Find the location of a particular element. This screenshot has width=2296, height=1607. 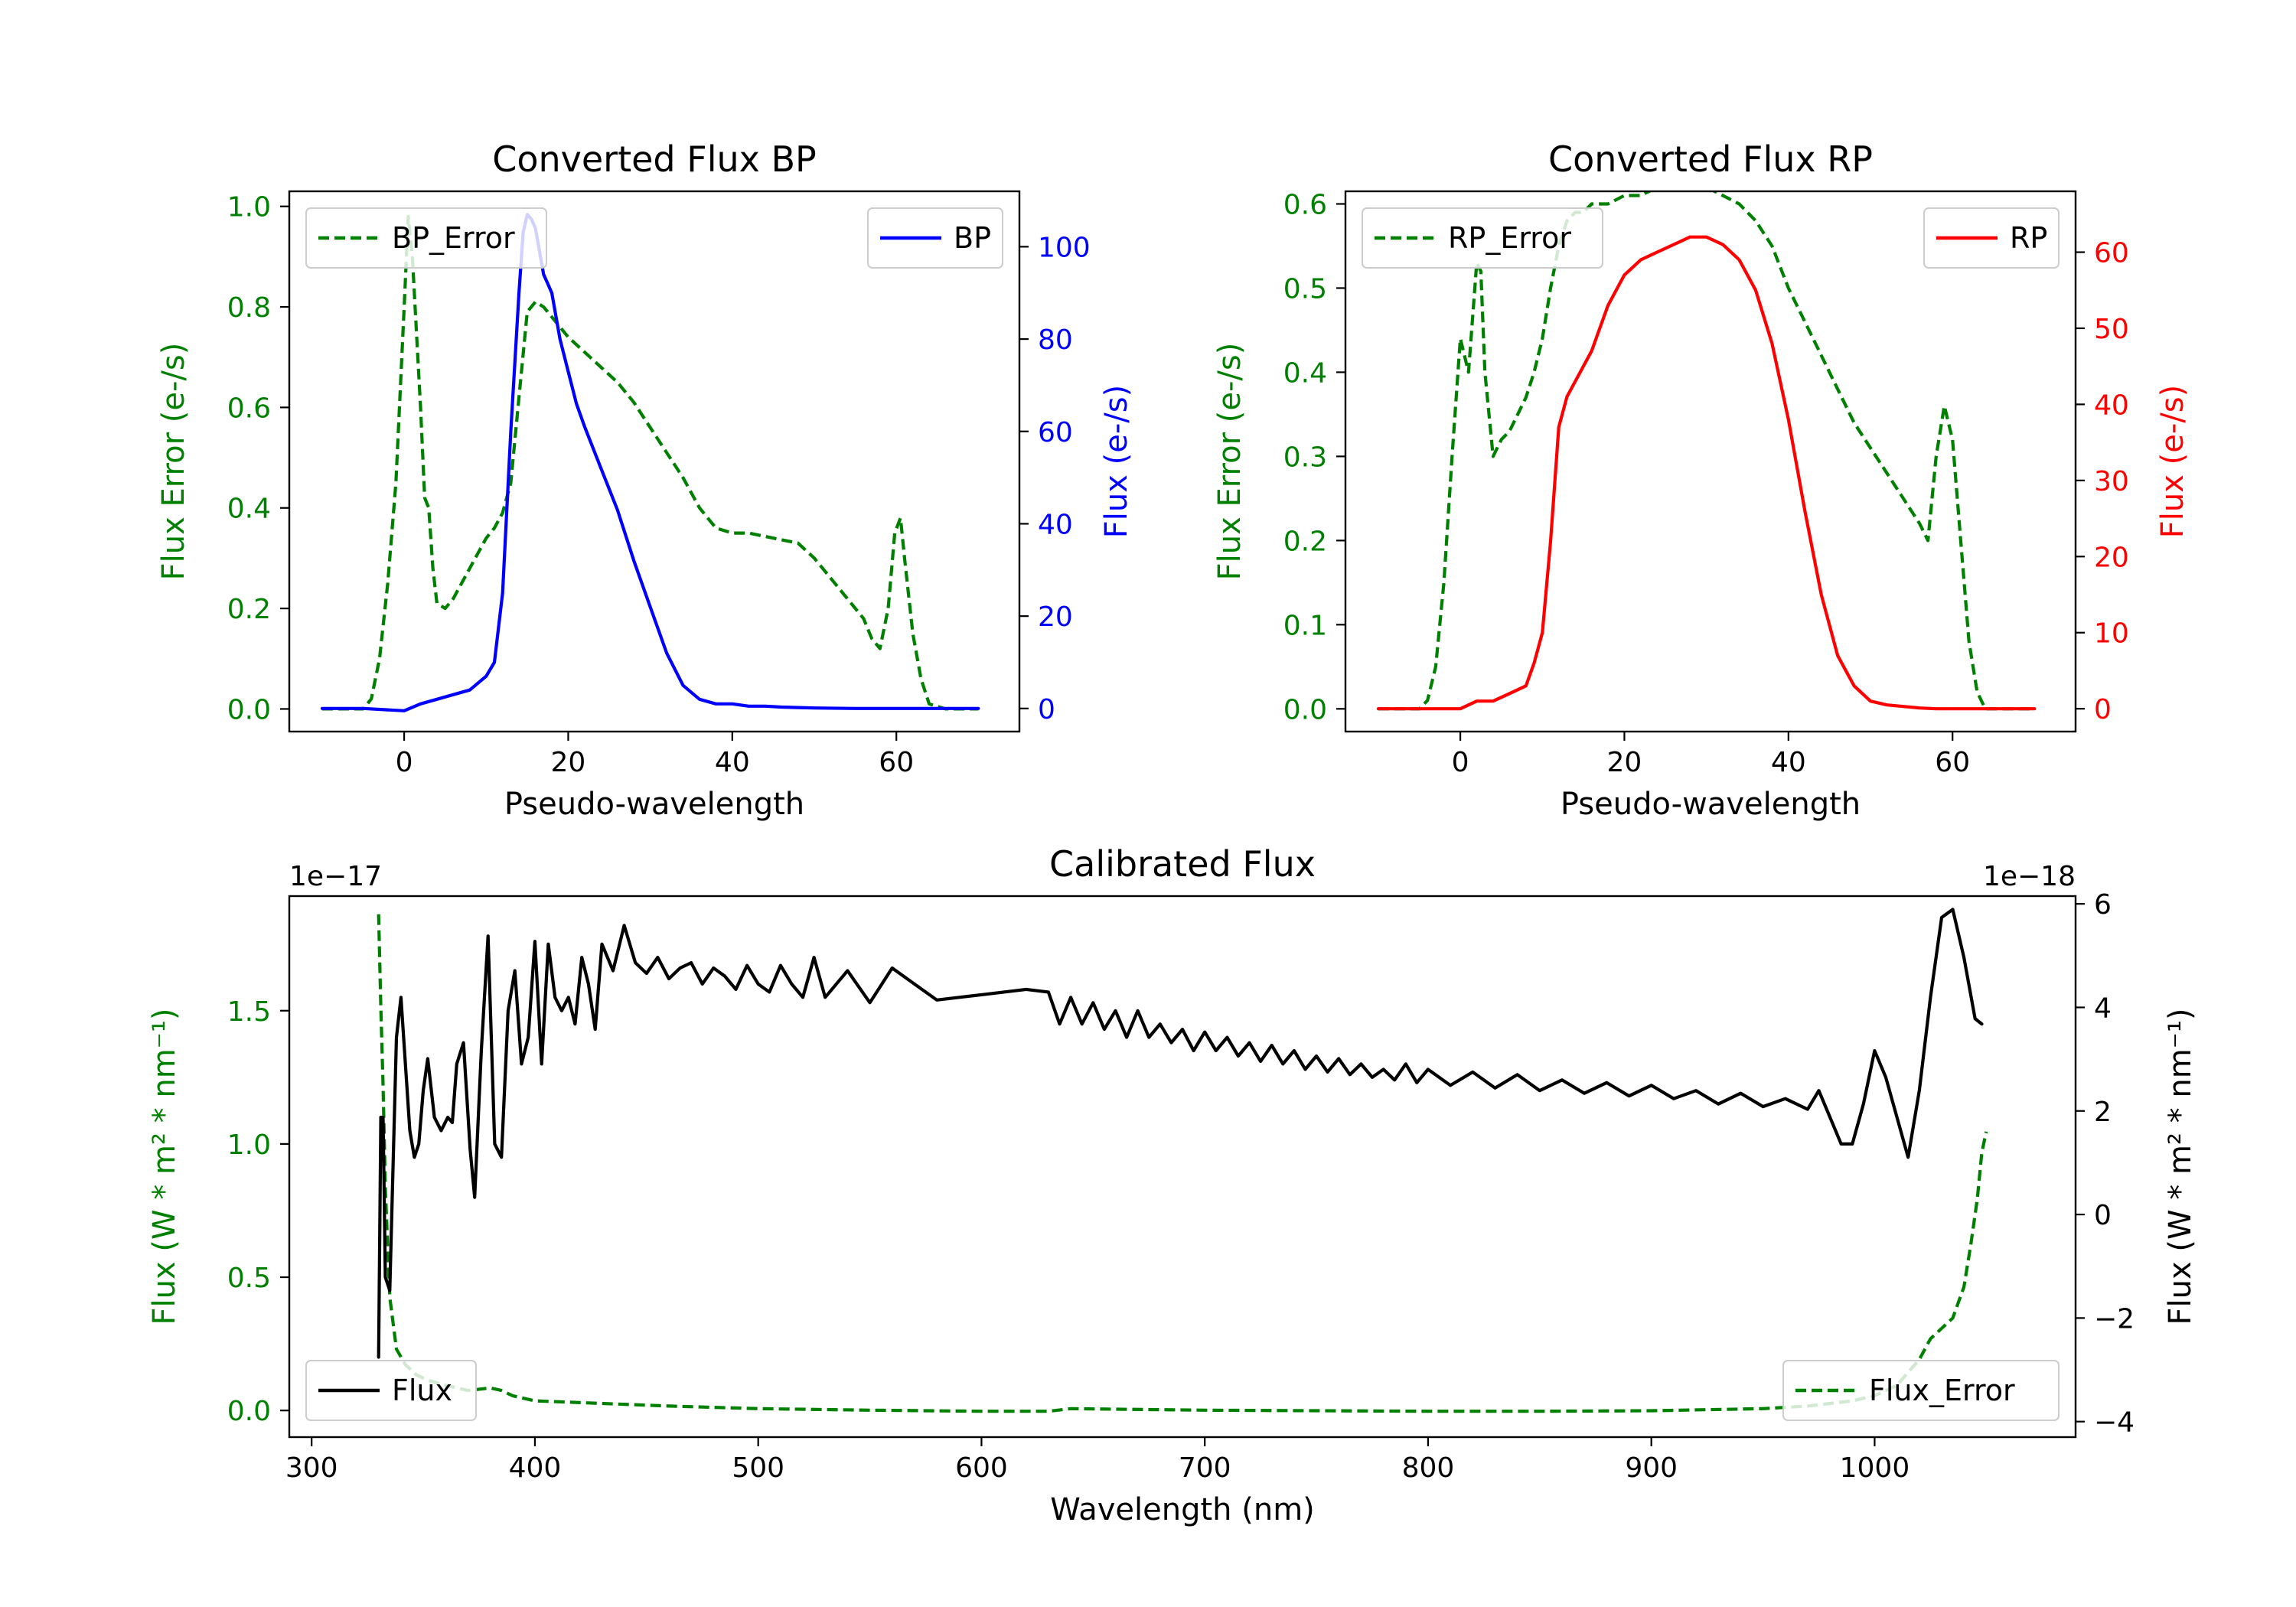

x-tick-label: 900 is located at coordinates (1651, 1468).